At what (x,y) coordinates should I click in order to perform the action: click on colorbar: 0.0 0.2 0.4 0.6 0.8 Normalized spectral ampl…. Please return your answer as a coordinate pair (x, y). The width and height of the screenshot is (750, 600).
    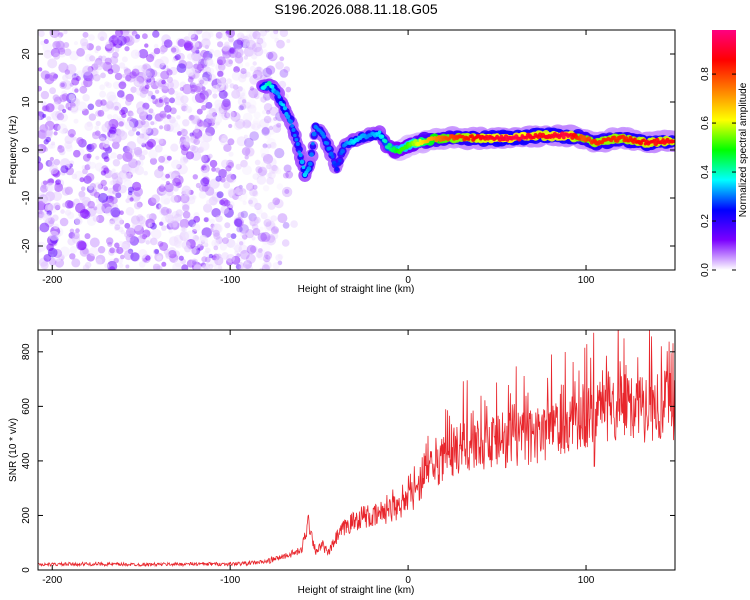
    Looking at the image, I should click on (724, 153).